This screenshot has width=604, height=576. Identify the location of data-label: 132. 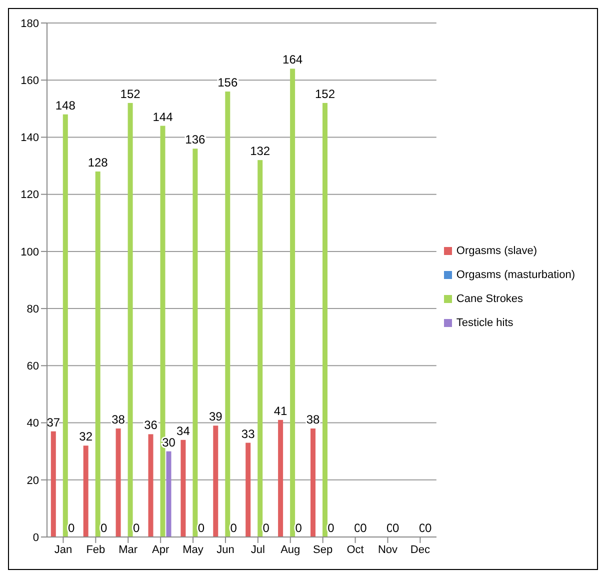
(260, 151).